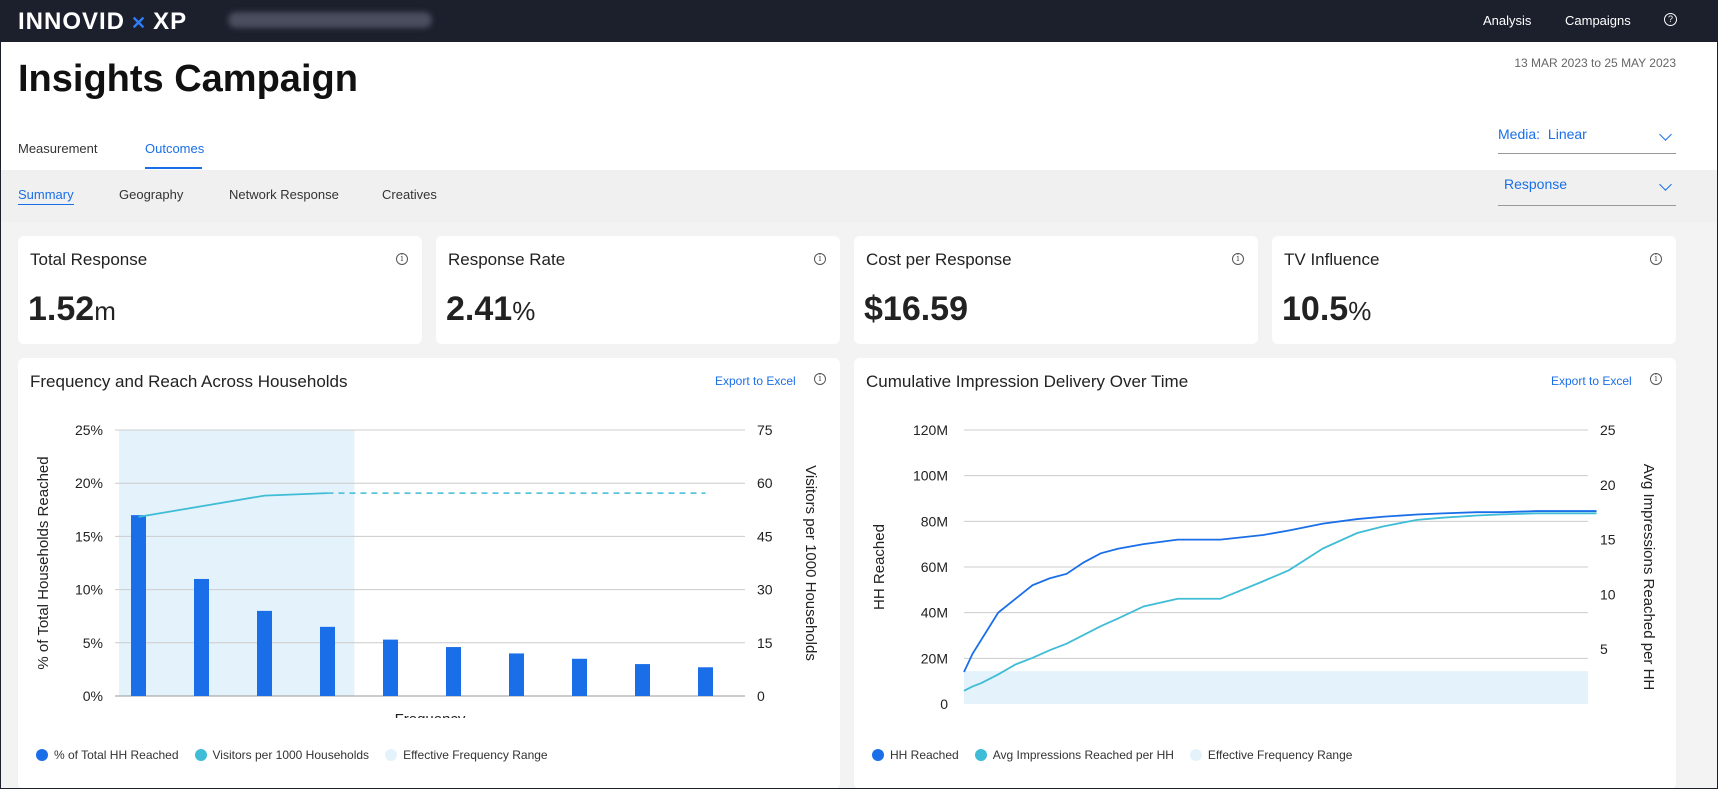 The height and width of the screenshot is (789, 1718). Describe the element at coordinates (43, 562) in the screenshot. I see `y-axis-label: % of Total Households Reached` at that location.